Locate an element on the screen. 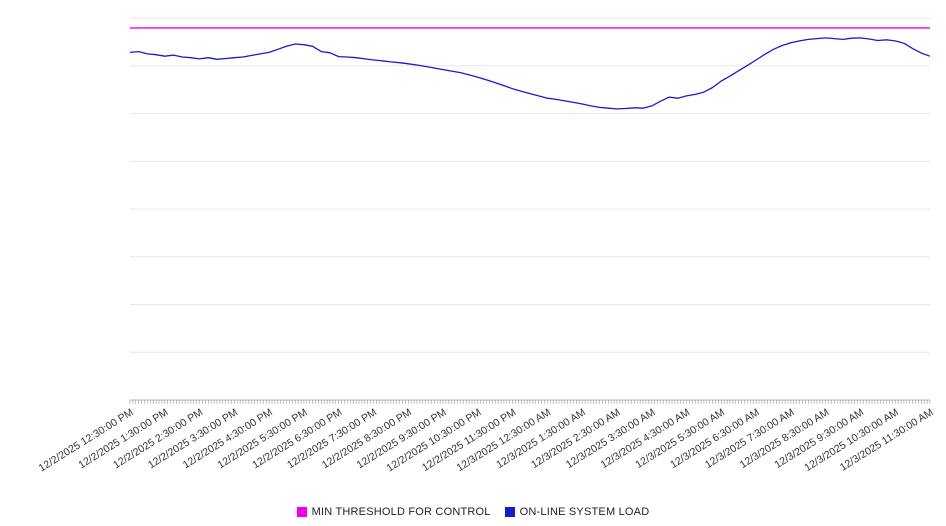 Image resolution: width=946 pixels, height=526 pixels. legend-item-min-threshold: MIN THRESHOLD FOR CONTROL is located at coordinates (393, 512).